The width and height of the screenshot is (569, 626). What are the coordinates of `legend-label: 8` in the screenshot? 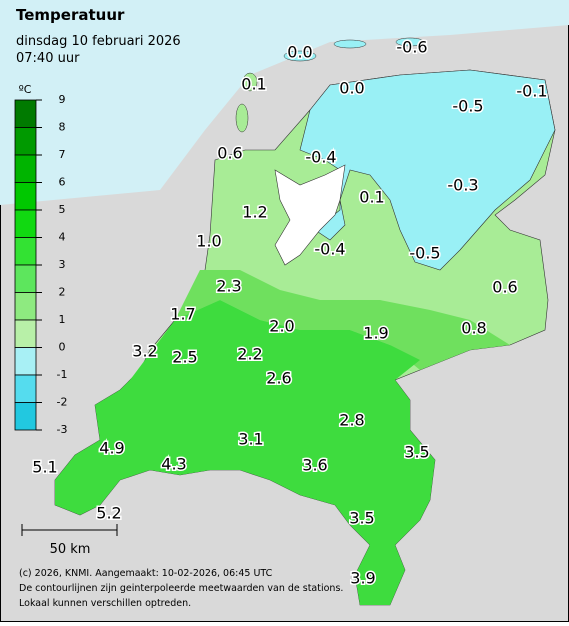 It's located at (62, 127).